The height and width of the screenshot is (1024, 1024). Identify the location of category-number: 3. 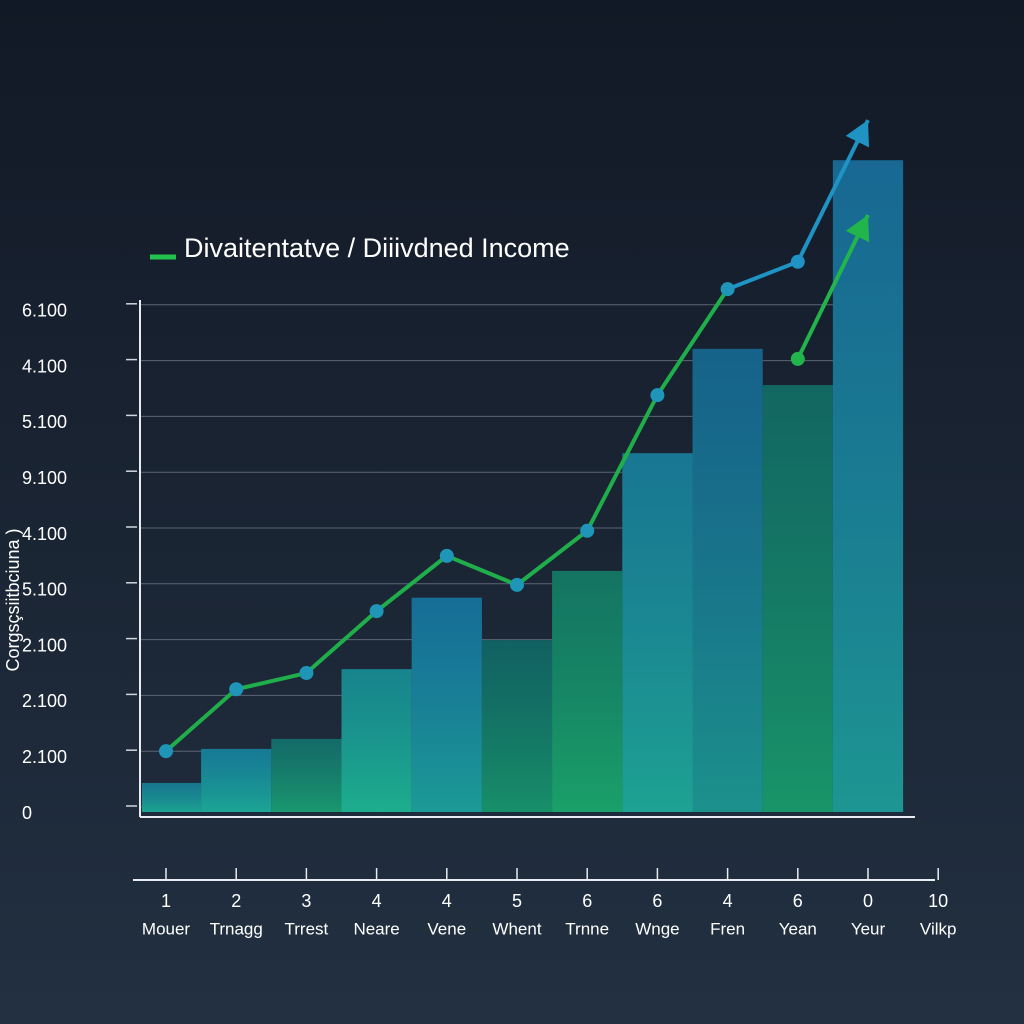
(306, 901).